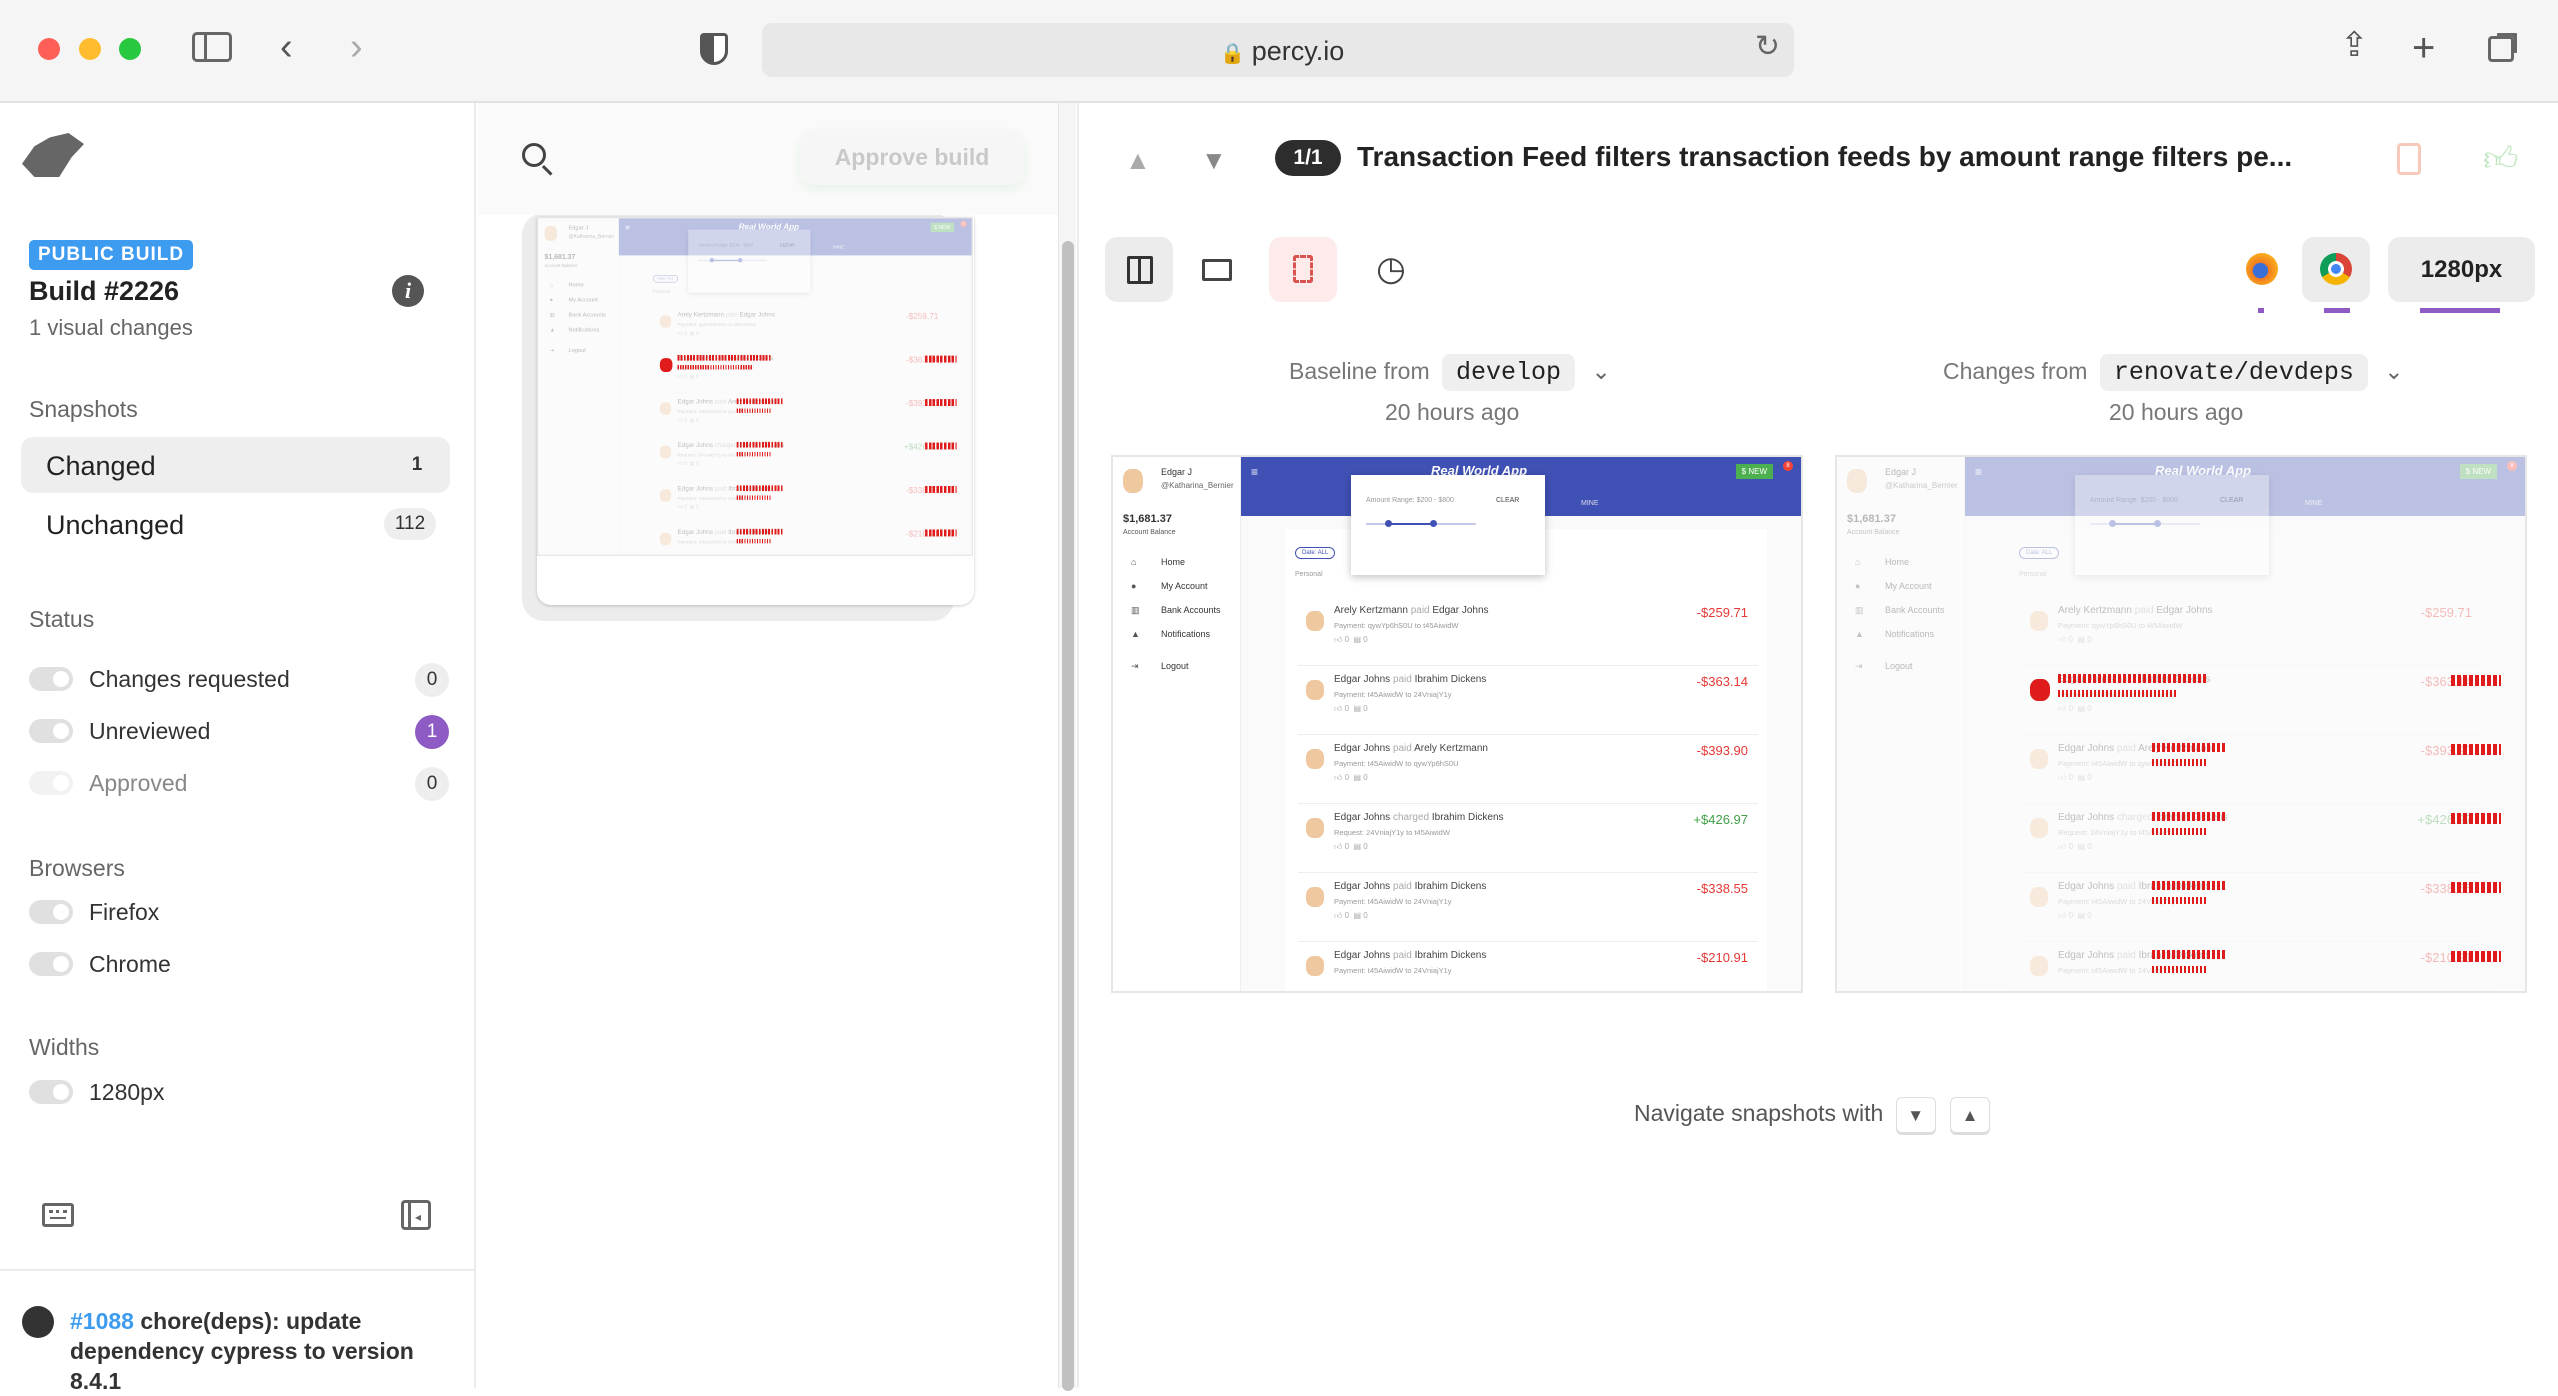 This screenshot has width=2558, height=1396. I want to click on keyboard-icon, so click(58, 1215).